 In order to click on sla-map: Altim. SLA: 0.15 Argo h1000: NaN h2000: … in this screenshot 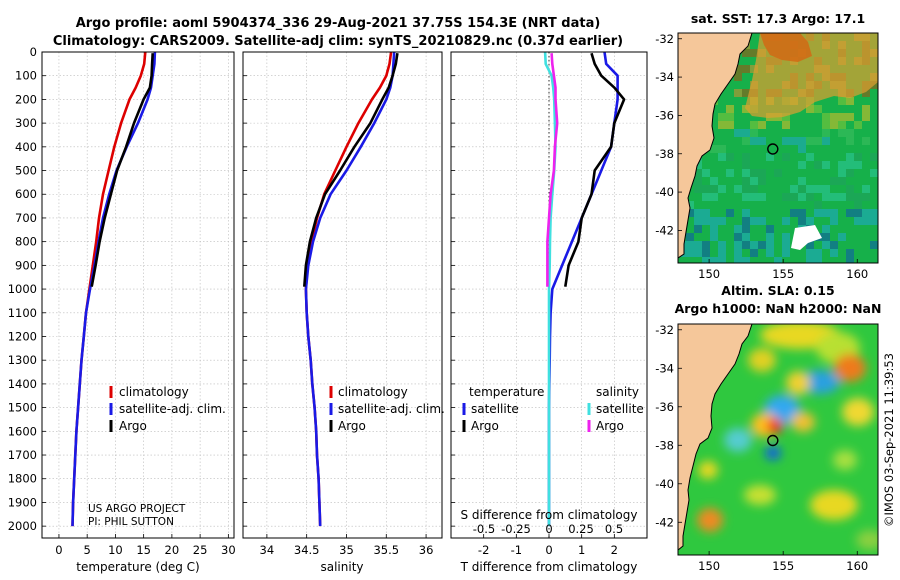, I will do `click(768, 428)`.